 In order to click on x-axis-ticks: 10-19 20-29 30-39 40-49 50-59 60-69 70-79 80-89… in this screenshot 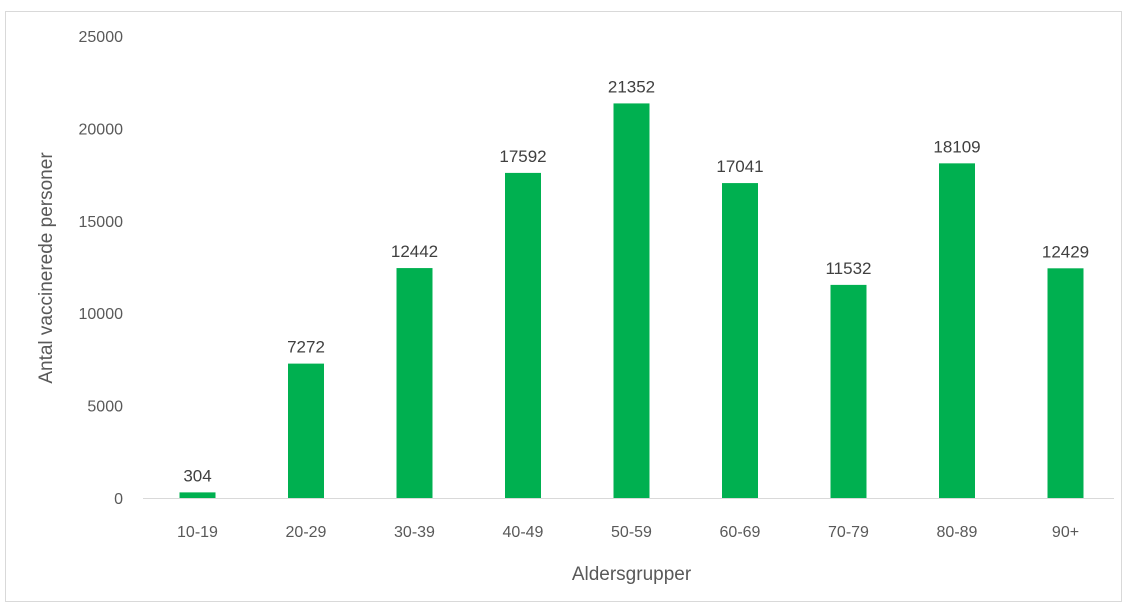, I will do `click(628, 532)`.